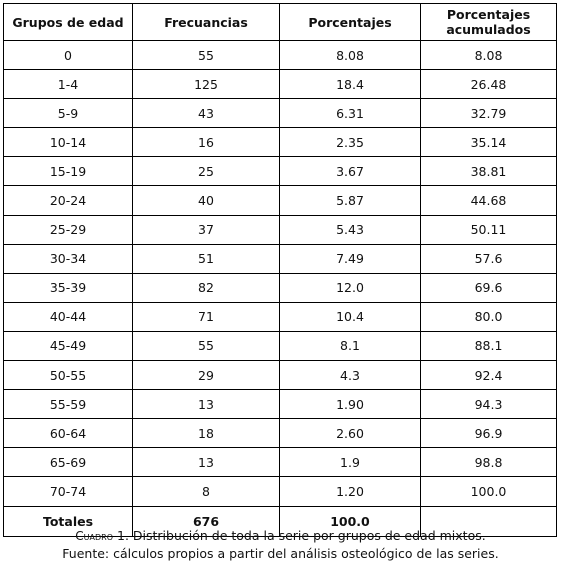  What do you see at coordinates (350, 316) in the screenshot?
I see `cell-percentage: 10.4` at bounding box center [350, 316].